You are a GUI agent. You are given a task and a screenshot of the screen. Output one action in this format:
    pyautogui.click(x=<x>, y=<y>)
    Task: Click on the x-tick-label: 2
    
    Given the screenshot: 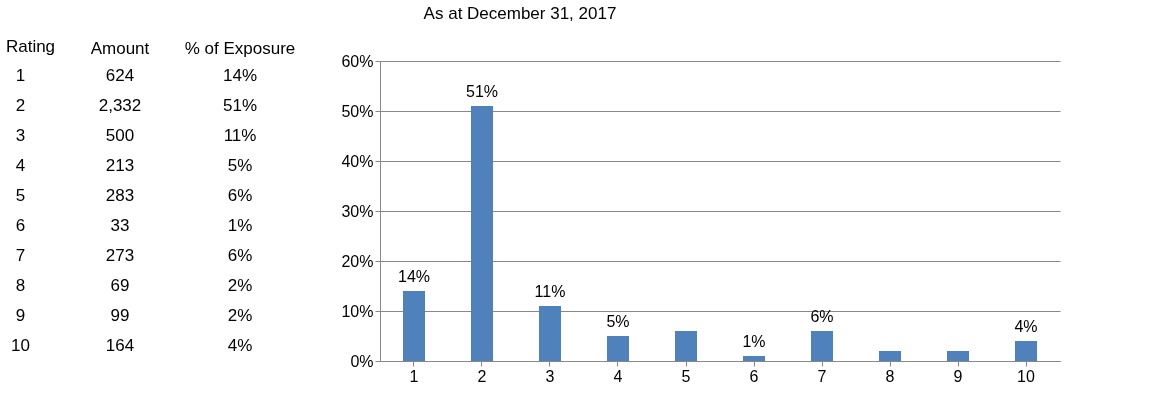 What is the action you would take?
    pyautogui.click(x=482, y=376)
    